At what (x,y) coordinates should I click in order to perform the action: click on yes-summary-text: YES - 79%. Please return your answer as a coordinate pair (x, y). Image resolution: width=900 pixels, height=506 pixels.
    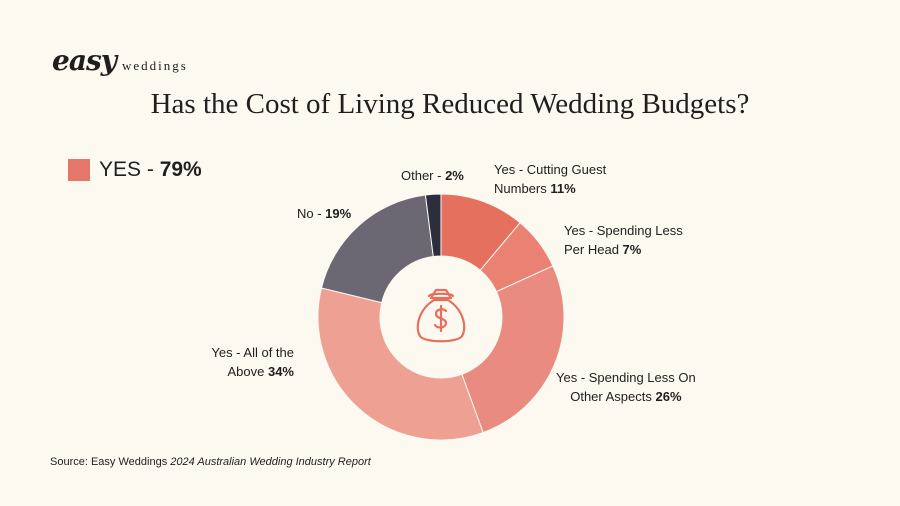
    Looking at the image, I should click on (150, 169).